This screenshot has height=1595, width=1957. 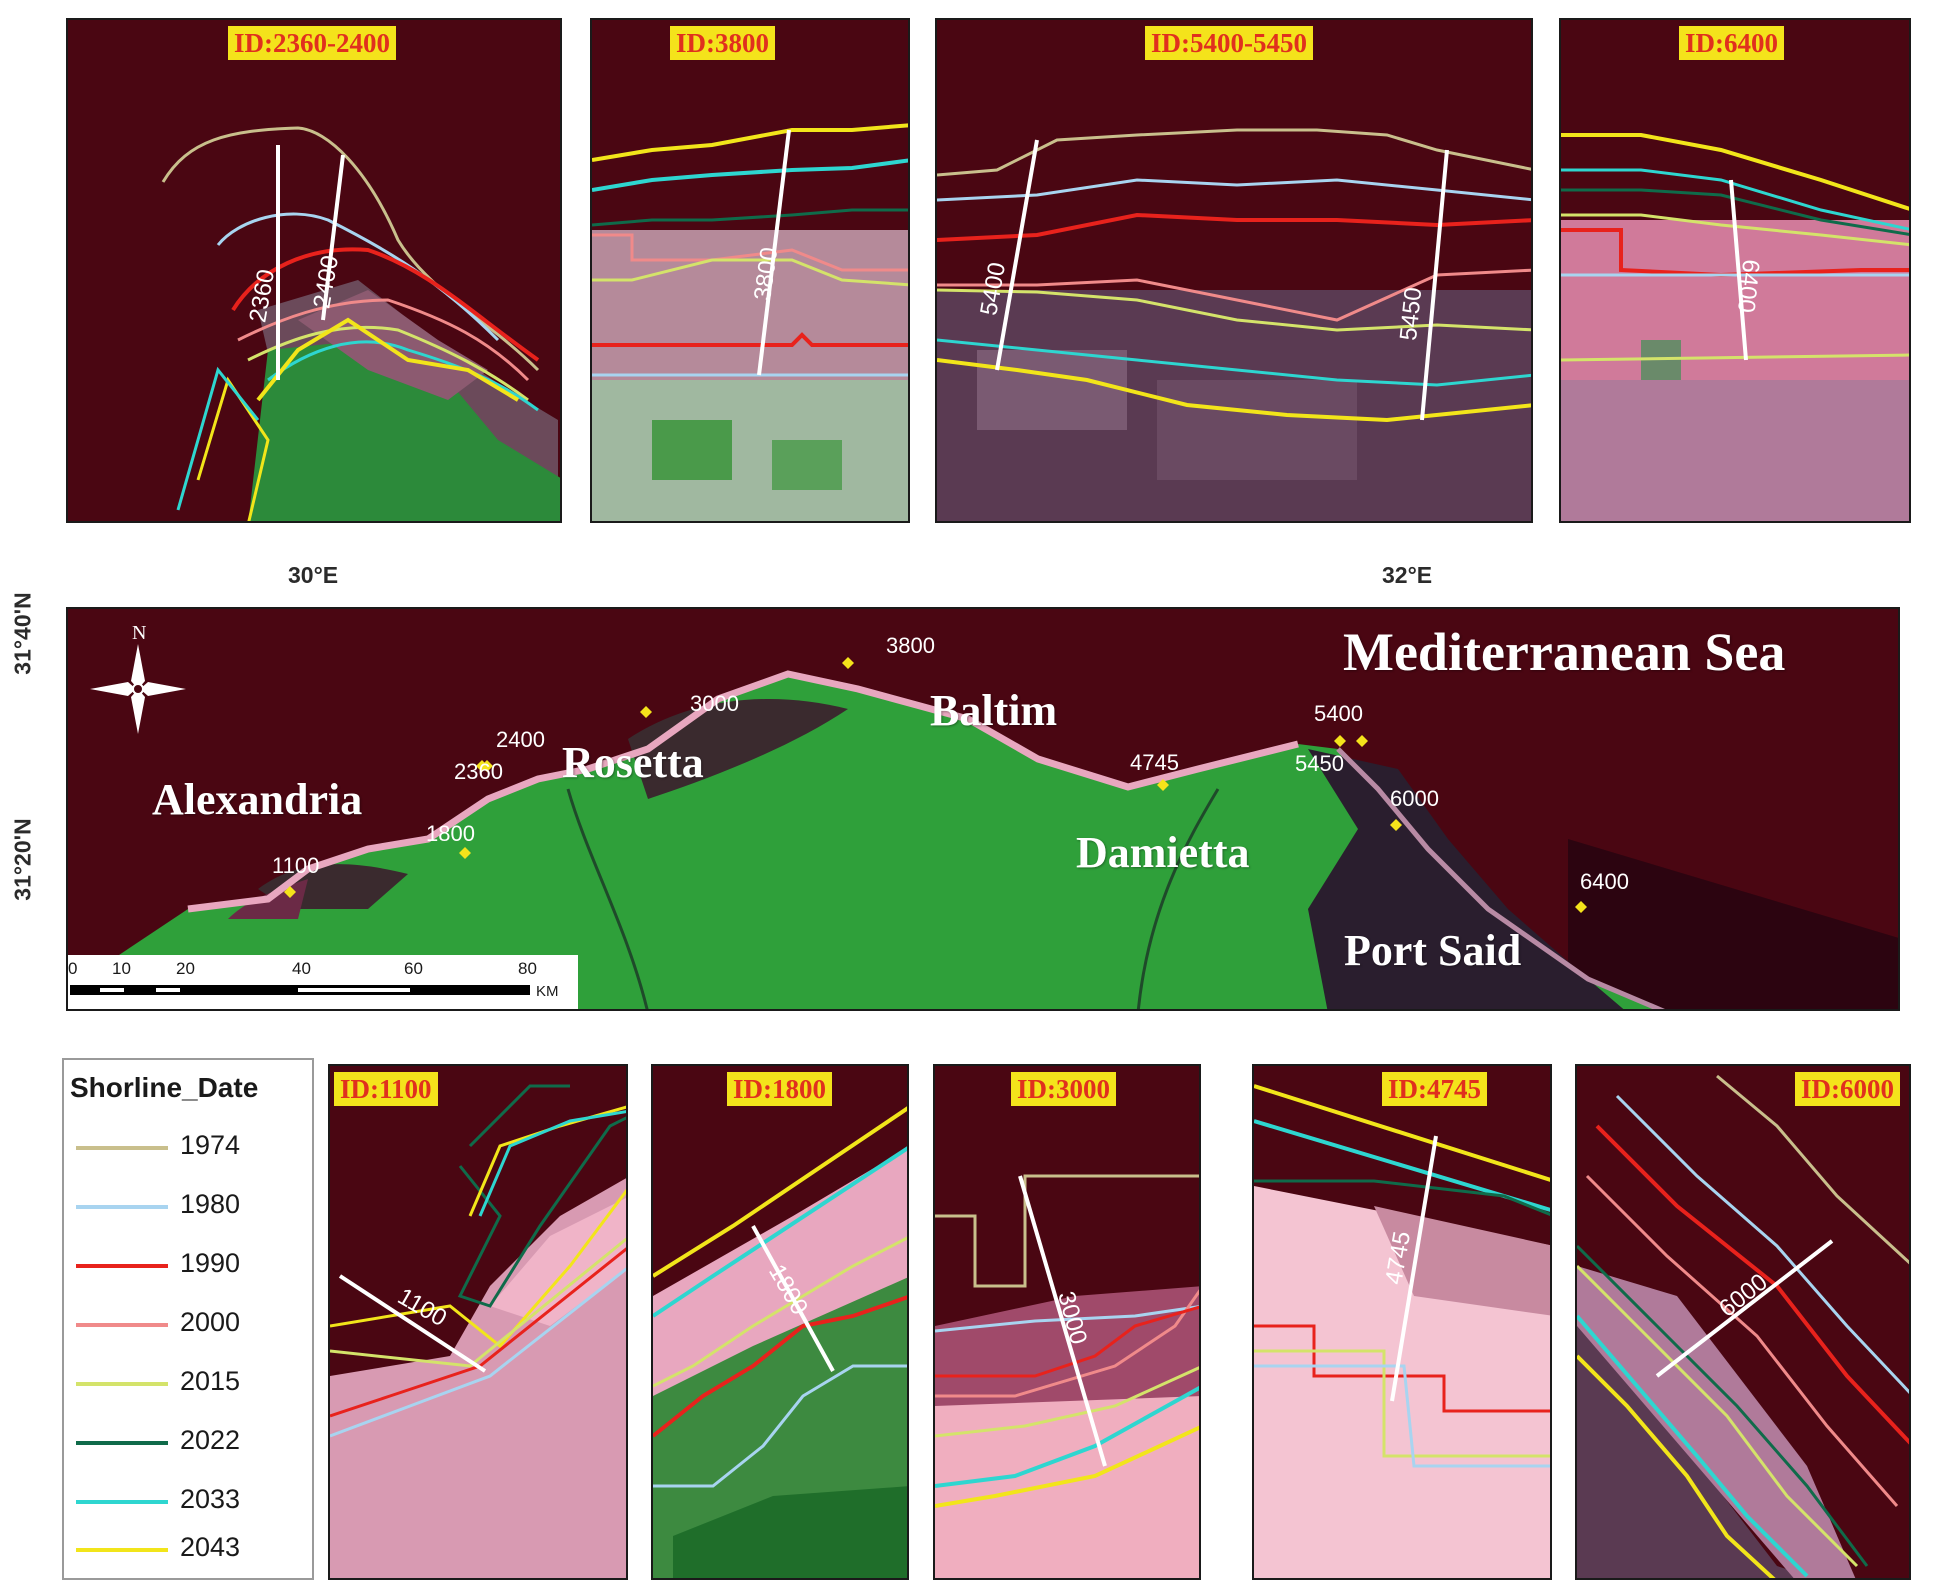 I want to click on lon-label-32e: 32°E, so click(x=1407, y=575).